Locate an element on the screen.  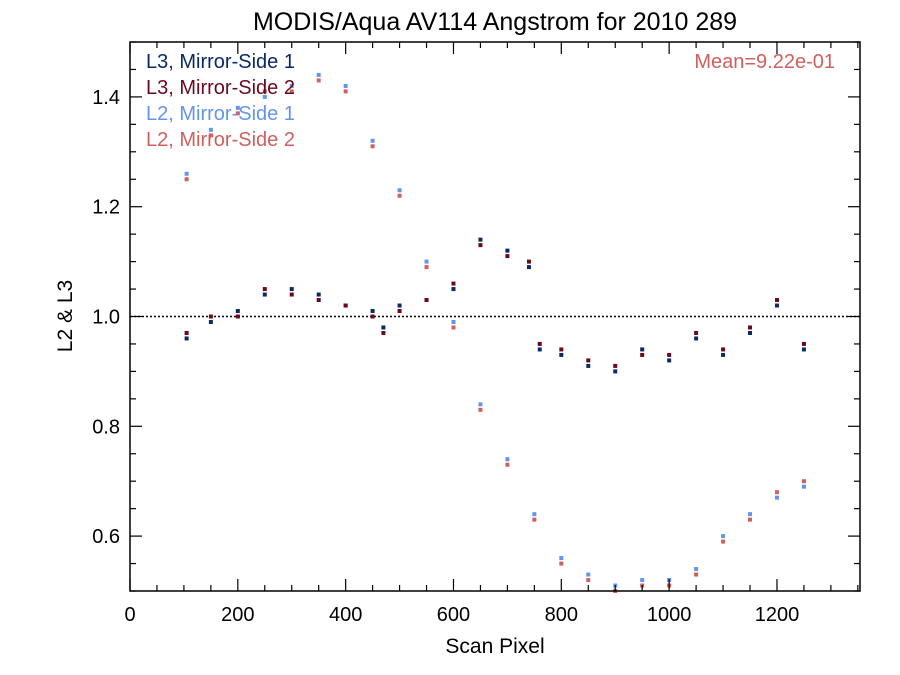
y-tick-label: 1.4 is located at coordinates (106, 98).